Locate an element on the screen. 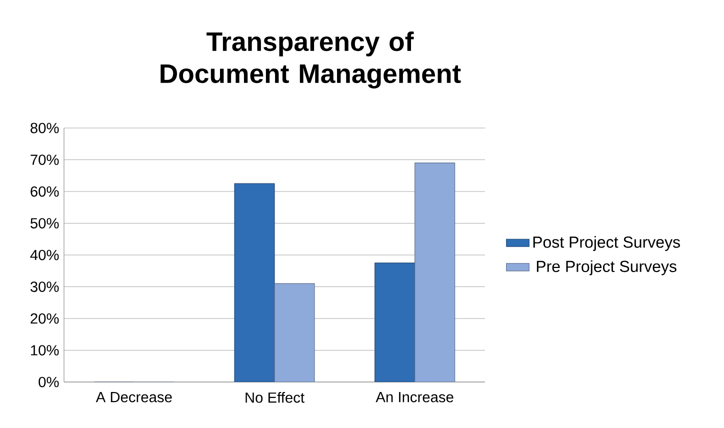 The image size is (724, 428). legend-label: Pre Project Surveys is located at coordinates (606, 268).